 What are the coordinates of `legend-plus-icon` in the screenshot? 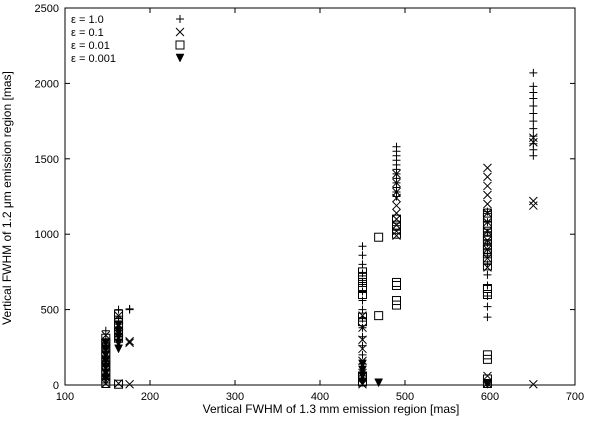 It's located at (180, 19).